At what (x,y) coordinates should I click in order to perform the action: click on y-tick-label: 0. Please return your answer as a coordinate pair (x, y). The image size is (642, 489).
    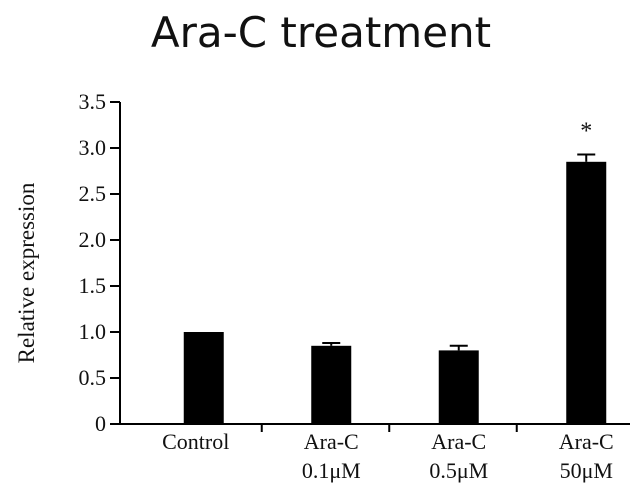
    Looking at the image, I should click on (100, 423).